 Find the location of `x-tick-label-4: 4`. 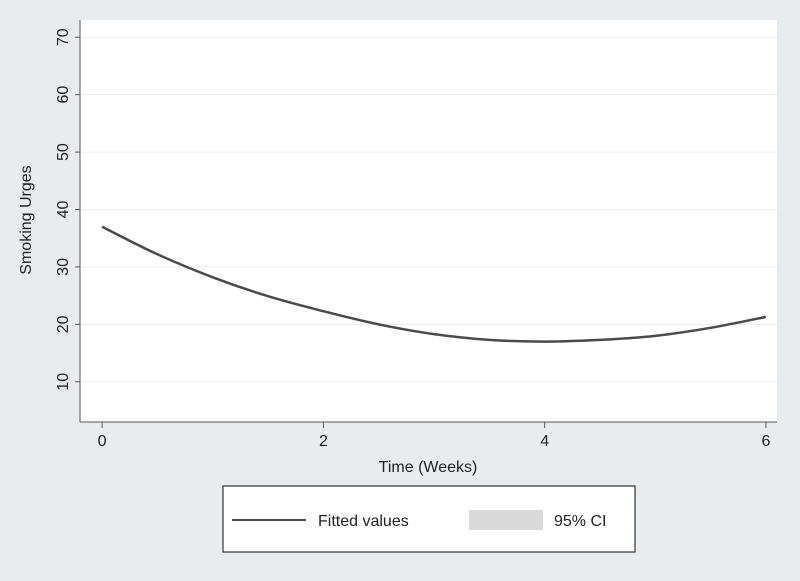

x-tick-label-4: 4 is located at coordinates (544, 441).